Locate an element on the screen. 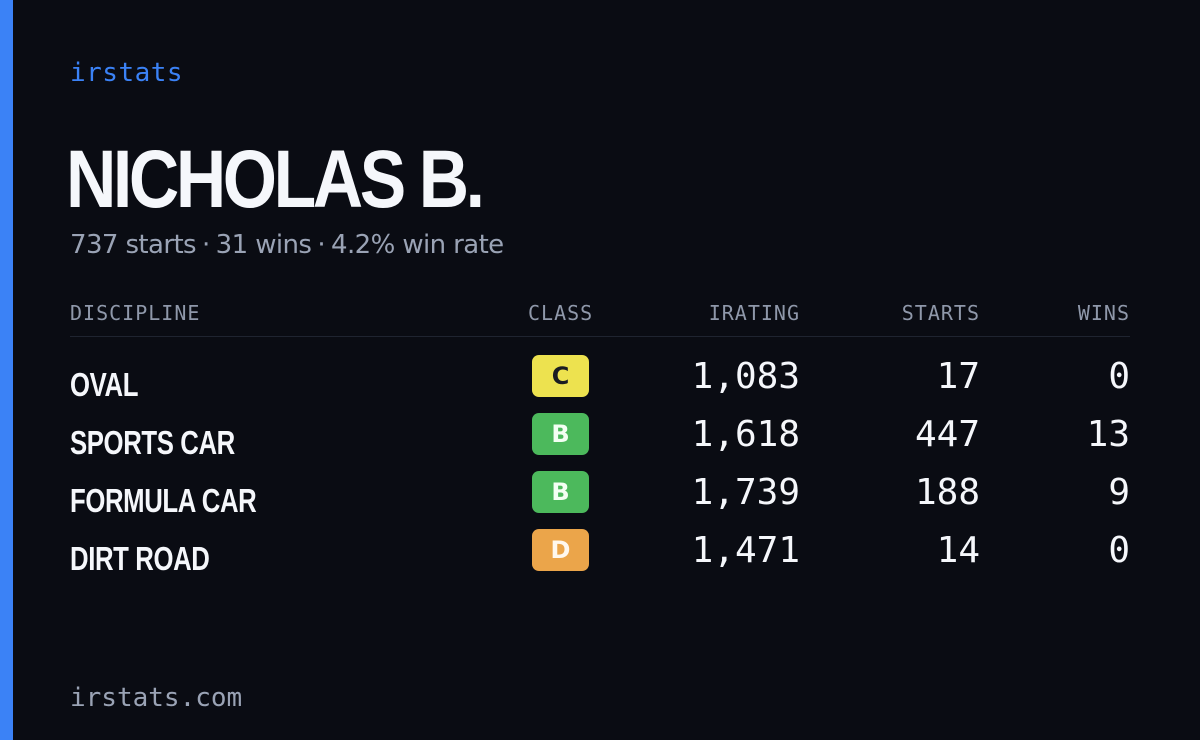 This screenshot has height=740, width=1200. table-row: SPORTS CAR B 1,618 447 13 is located at coordinates (600, 440).